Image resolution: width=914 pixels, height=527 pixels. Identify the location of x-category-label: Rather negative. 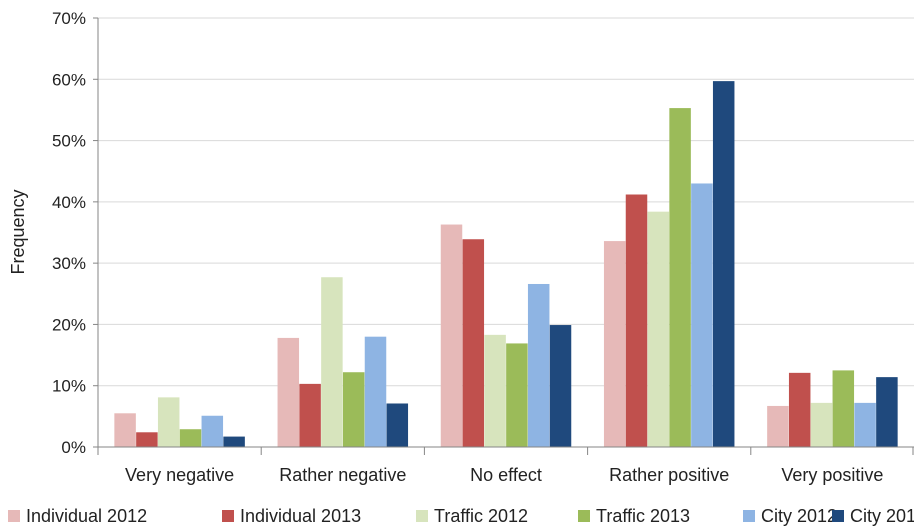
(342, 475).